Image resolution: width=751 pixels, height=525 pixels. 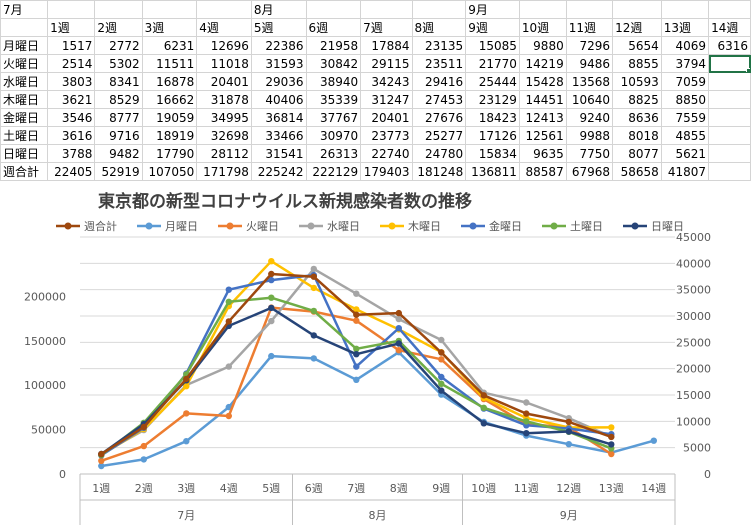 I want to click on cell: 12561, so click(x=542, y=135).